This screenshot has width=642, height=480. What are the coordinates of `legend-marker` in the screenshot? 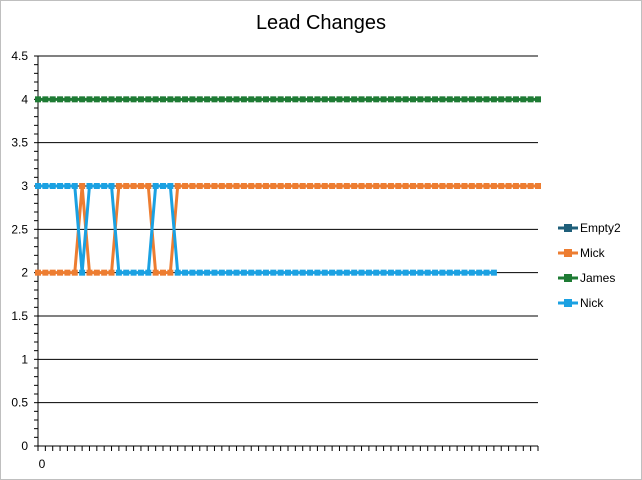 It's located at (568, 303).